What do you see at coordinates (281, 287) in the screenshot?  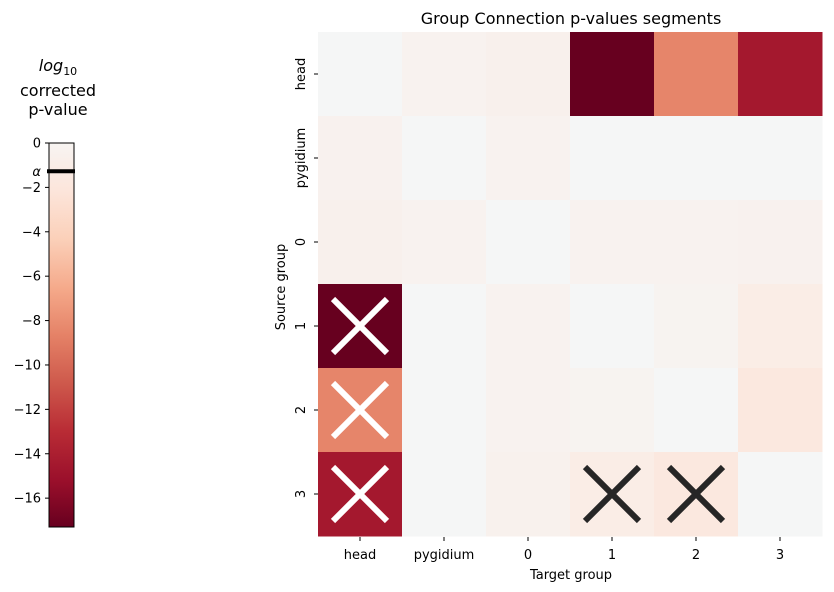 I see `y-axis-label: Source group` at bounding box center [281, 287].